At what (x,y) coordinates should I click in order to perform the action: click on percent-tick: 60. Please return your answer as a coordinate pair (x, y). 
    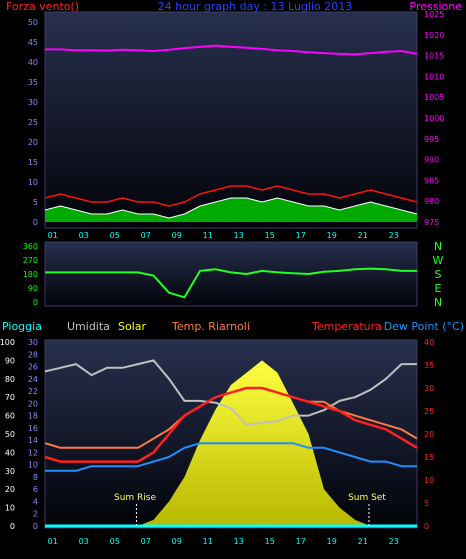
    Looking at the image, I should click on (10, 416).